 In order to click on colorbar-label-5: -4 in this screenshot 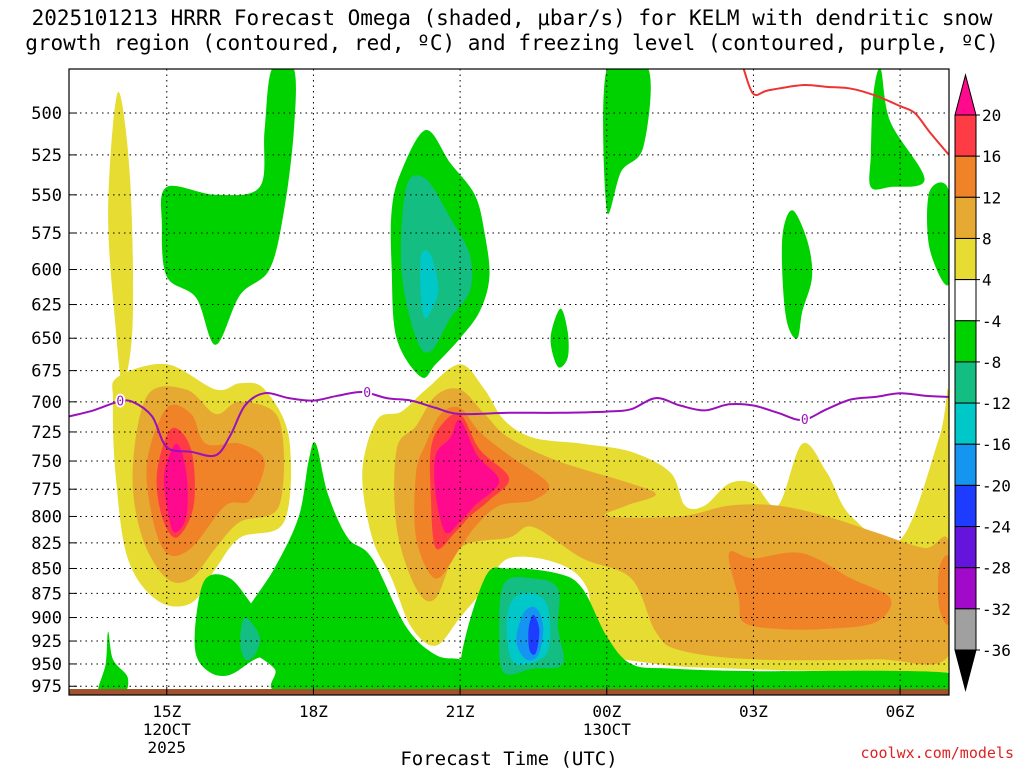, I will do `click(991, 321)`.